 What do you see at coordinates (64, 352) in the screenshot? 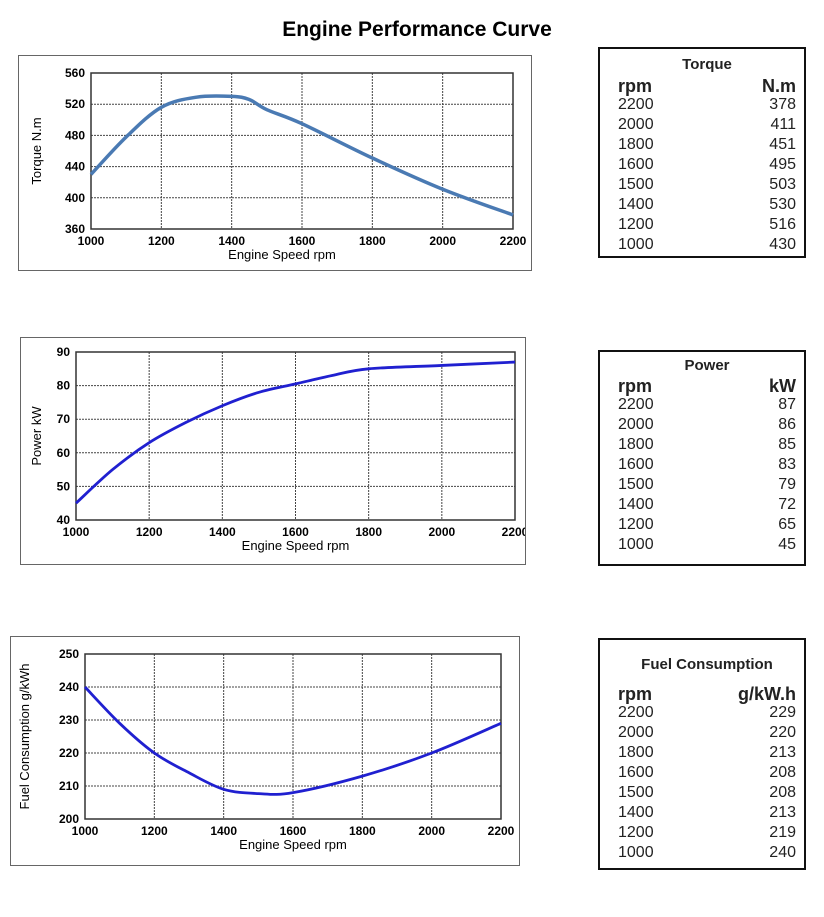
I see `y-tick-label: 90` at bounding box center [64, 352].